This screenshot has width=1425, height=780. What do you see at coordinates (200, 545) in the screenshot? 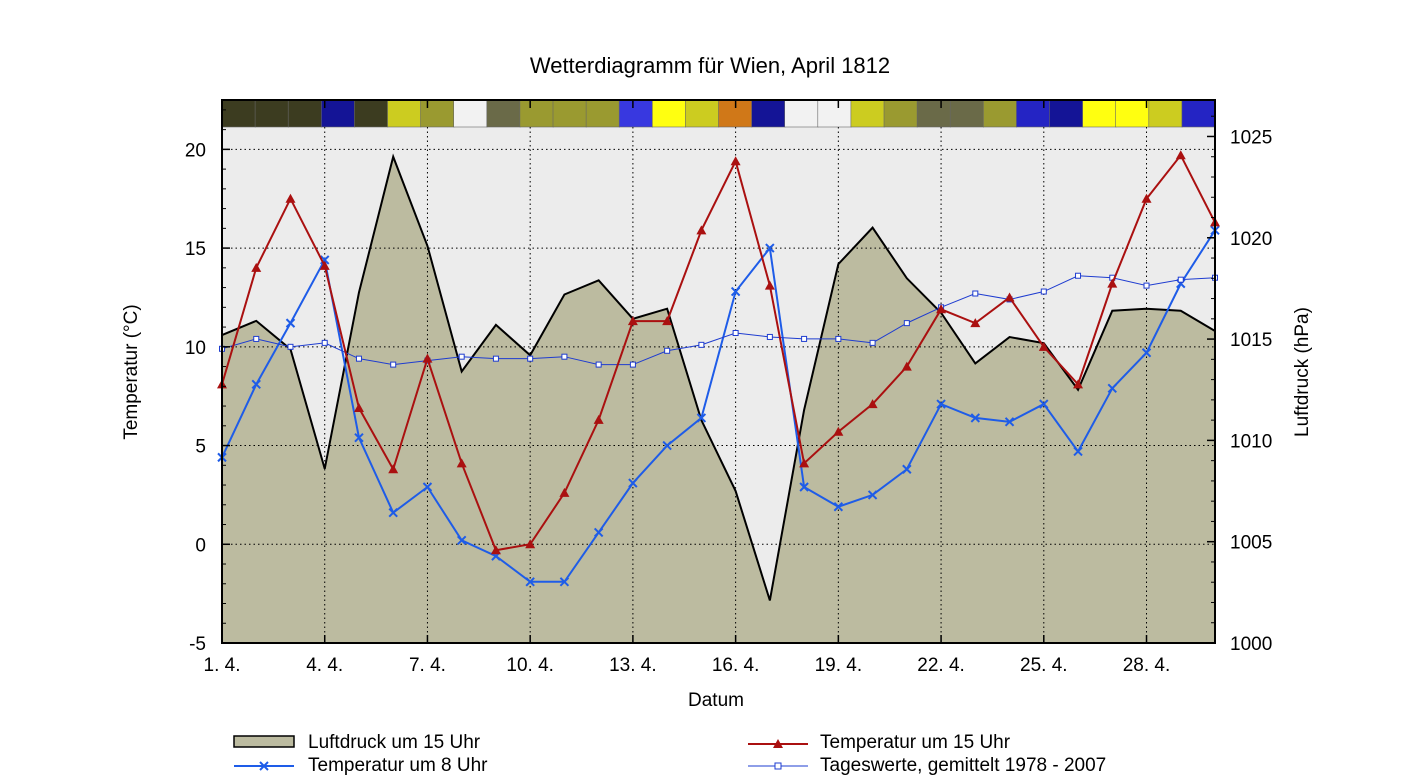
I see `y-left-tick-label-1: 0` at bounding box center [200, 545].